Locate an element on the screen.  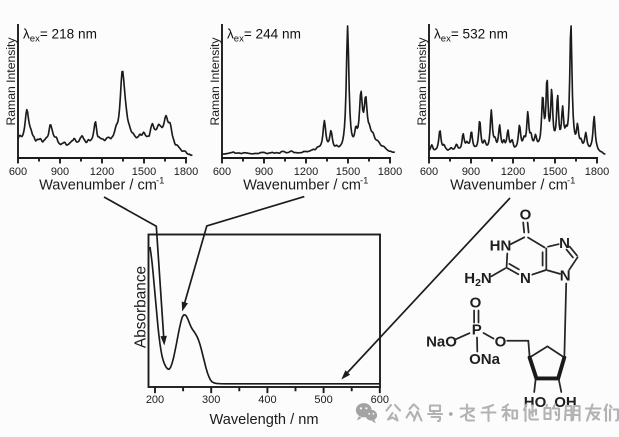
svg-text: ONa is located at coordinates (485, 359).